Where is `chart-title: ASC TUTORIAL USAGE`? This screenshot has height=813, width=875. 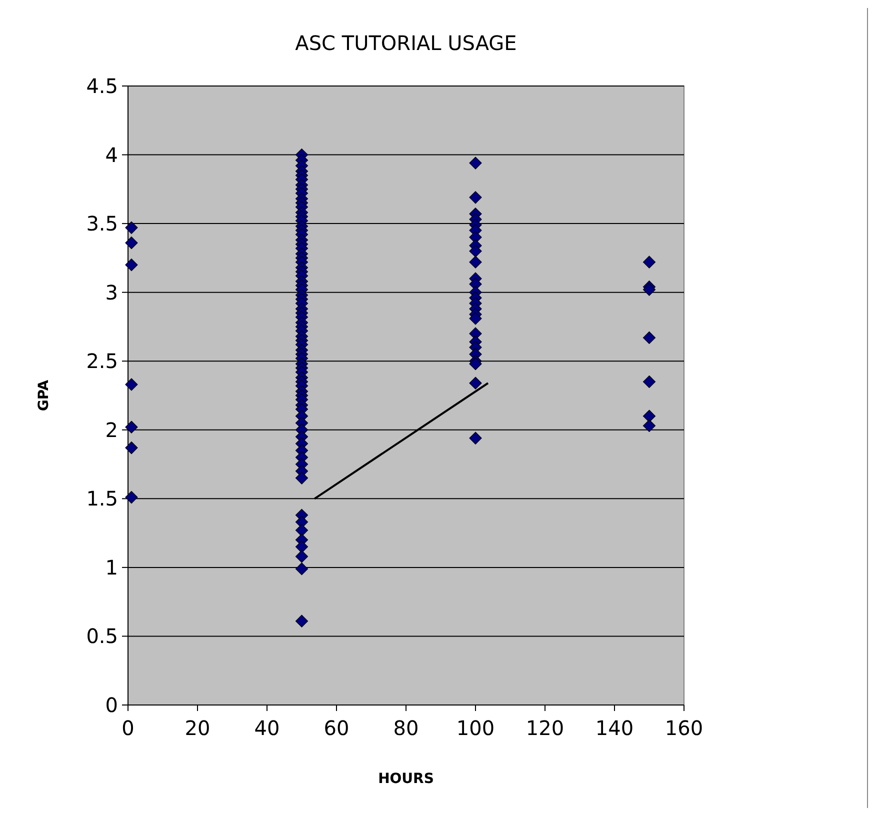
chart-title: ASC TUTORIAL USAGE is located at coordinates (406, 43).